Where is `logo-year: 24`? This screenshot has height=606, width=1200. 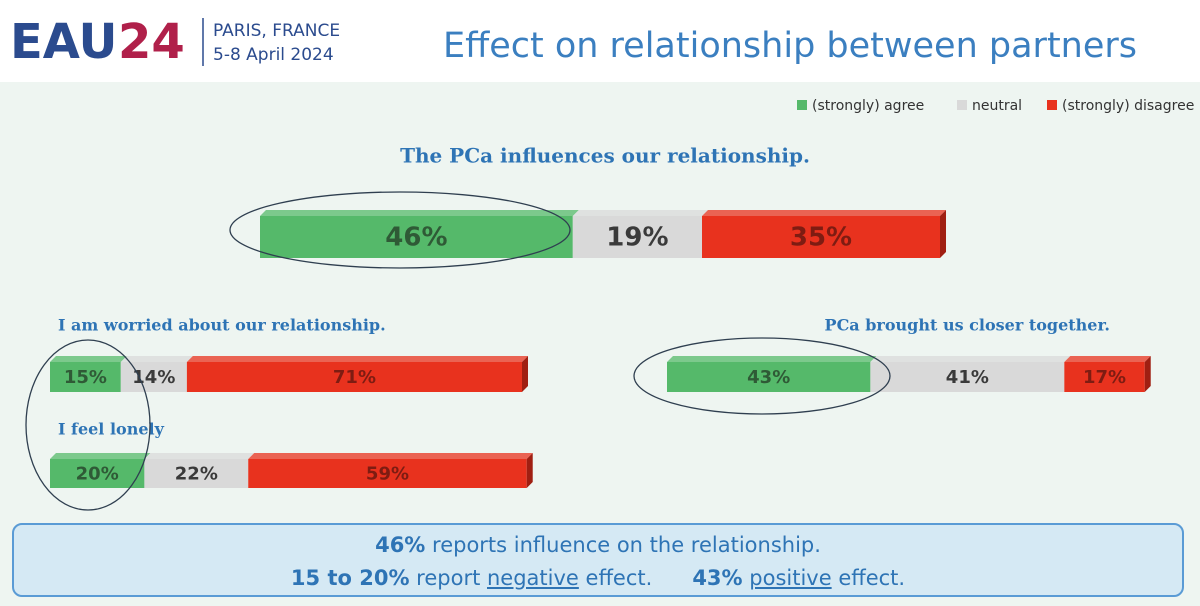
logo-year: 24 is located at coordinates (151, 42).